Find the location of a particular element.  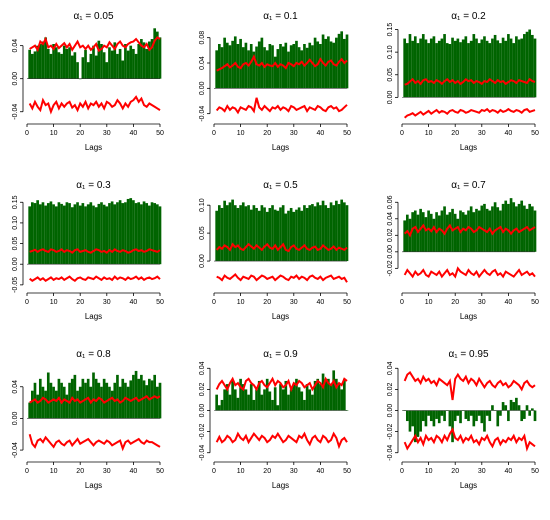

y-tick-label: 0.05 is located at coordinates (15, 244).